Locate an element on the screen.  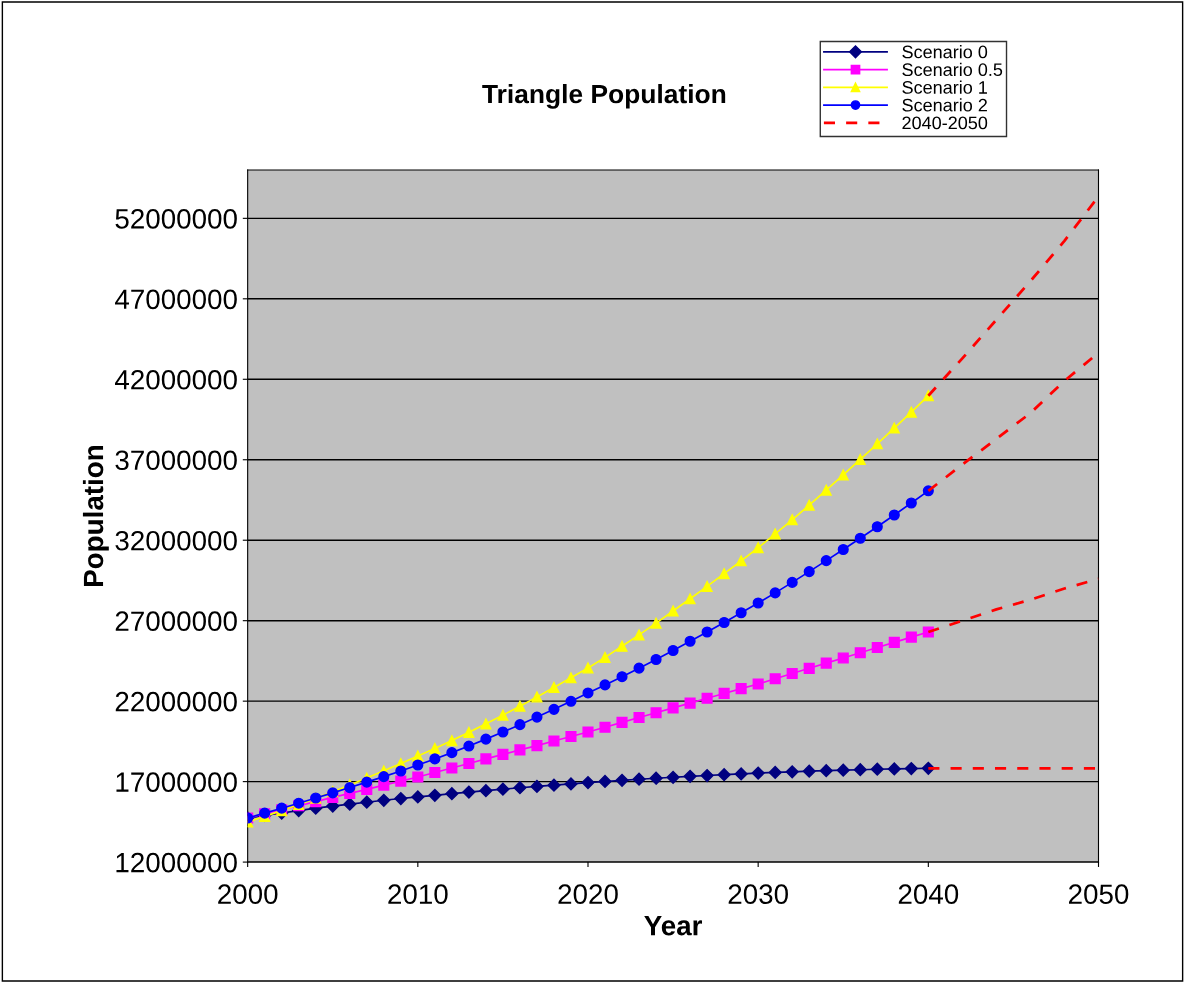
legend-label: Scenario 0 is located at coordinates (945, 52).